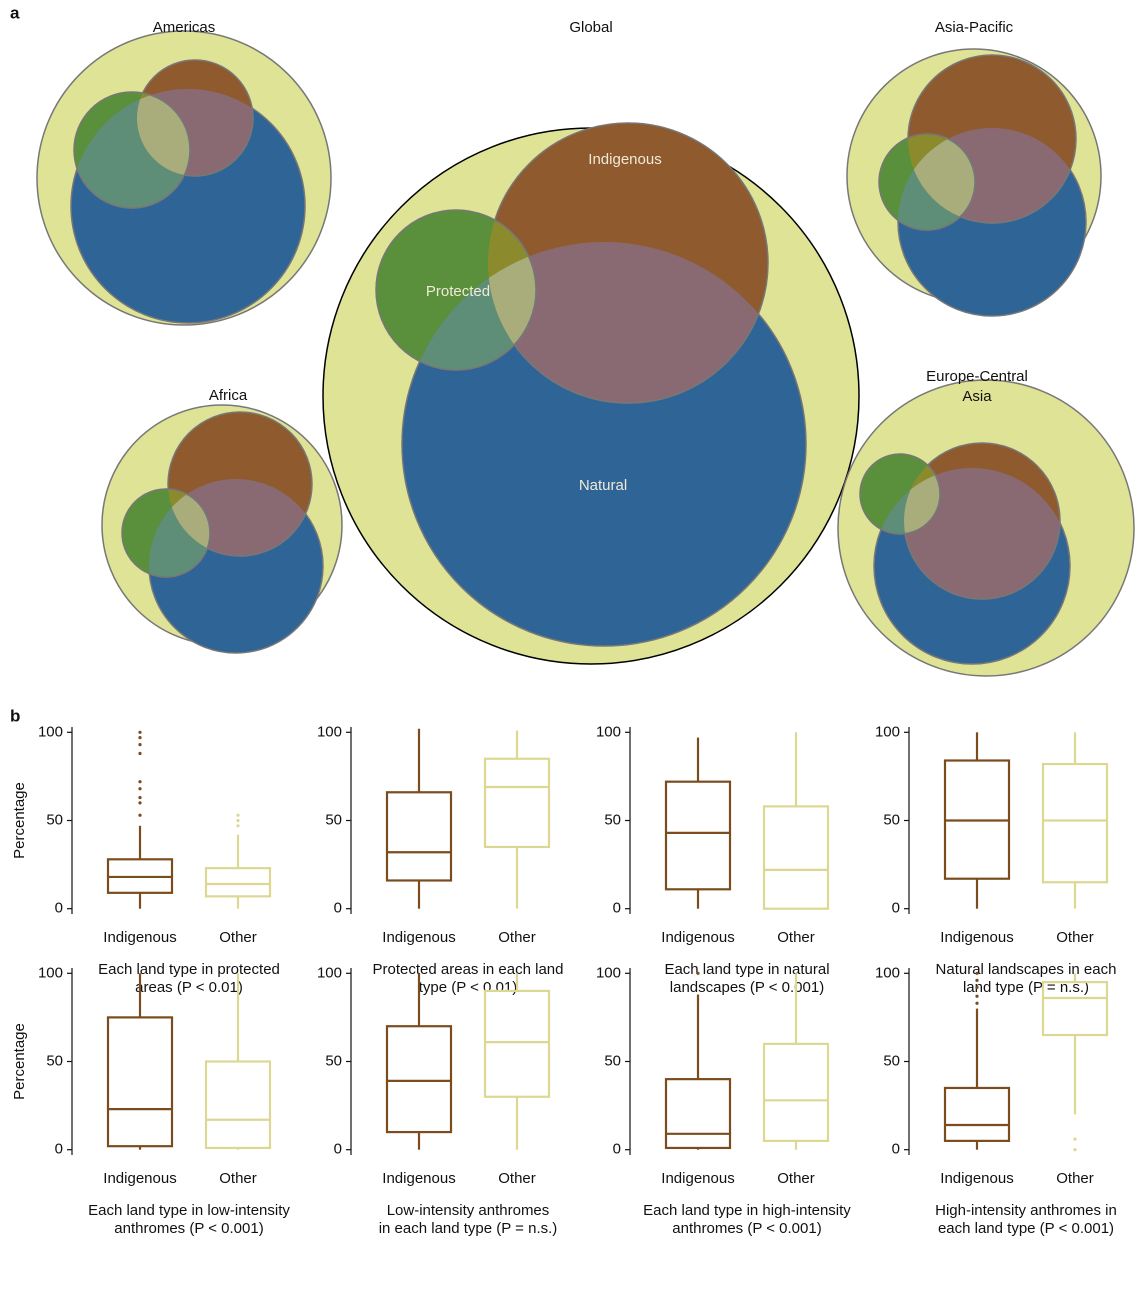 This screenshot has width=1143, height=1305. Describe the element at coordinates (746, 969) in the screenshot. I see `x-axis-label: Each land type in natural` at that location.